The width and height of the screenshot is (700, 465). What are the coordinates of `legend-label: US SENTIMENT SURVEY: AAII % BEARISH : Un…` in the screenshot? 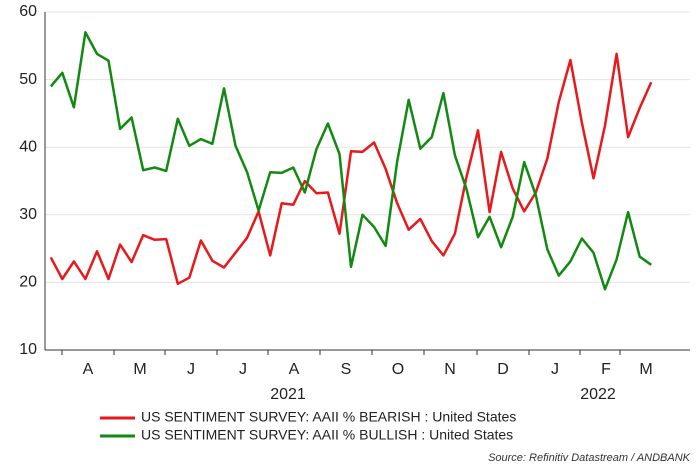 It's located at (328, 417).